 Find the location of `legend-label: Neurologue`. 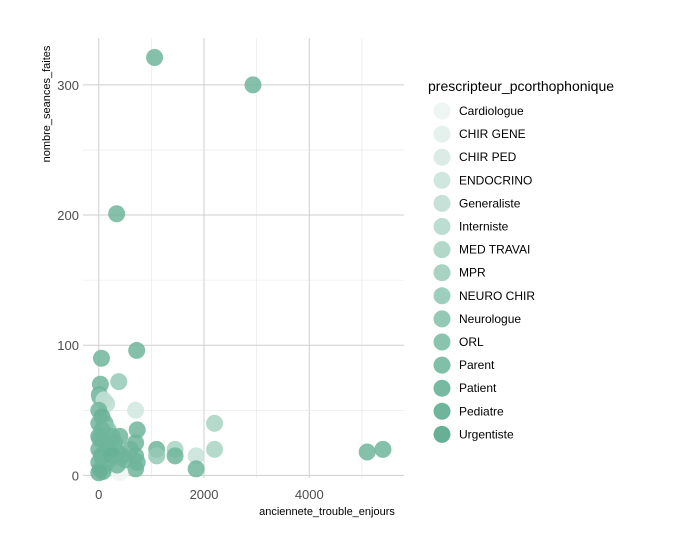

legend-label: Neurologue is located at coordinates (490, 319).